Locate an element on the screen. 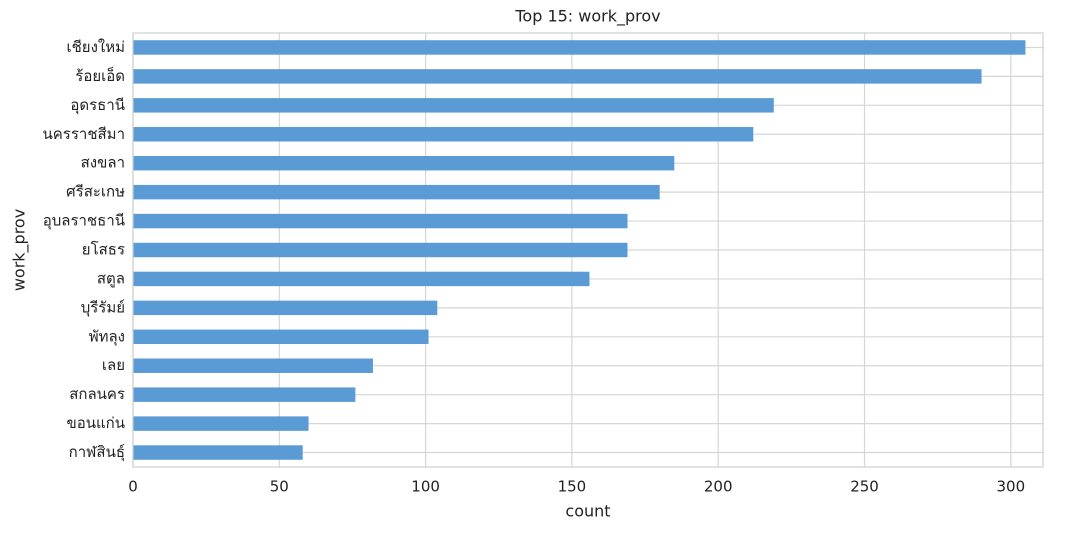  y-tick-label: ร้อยเอ็ด is located at coordinates (100, 75).